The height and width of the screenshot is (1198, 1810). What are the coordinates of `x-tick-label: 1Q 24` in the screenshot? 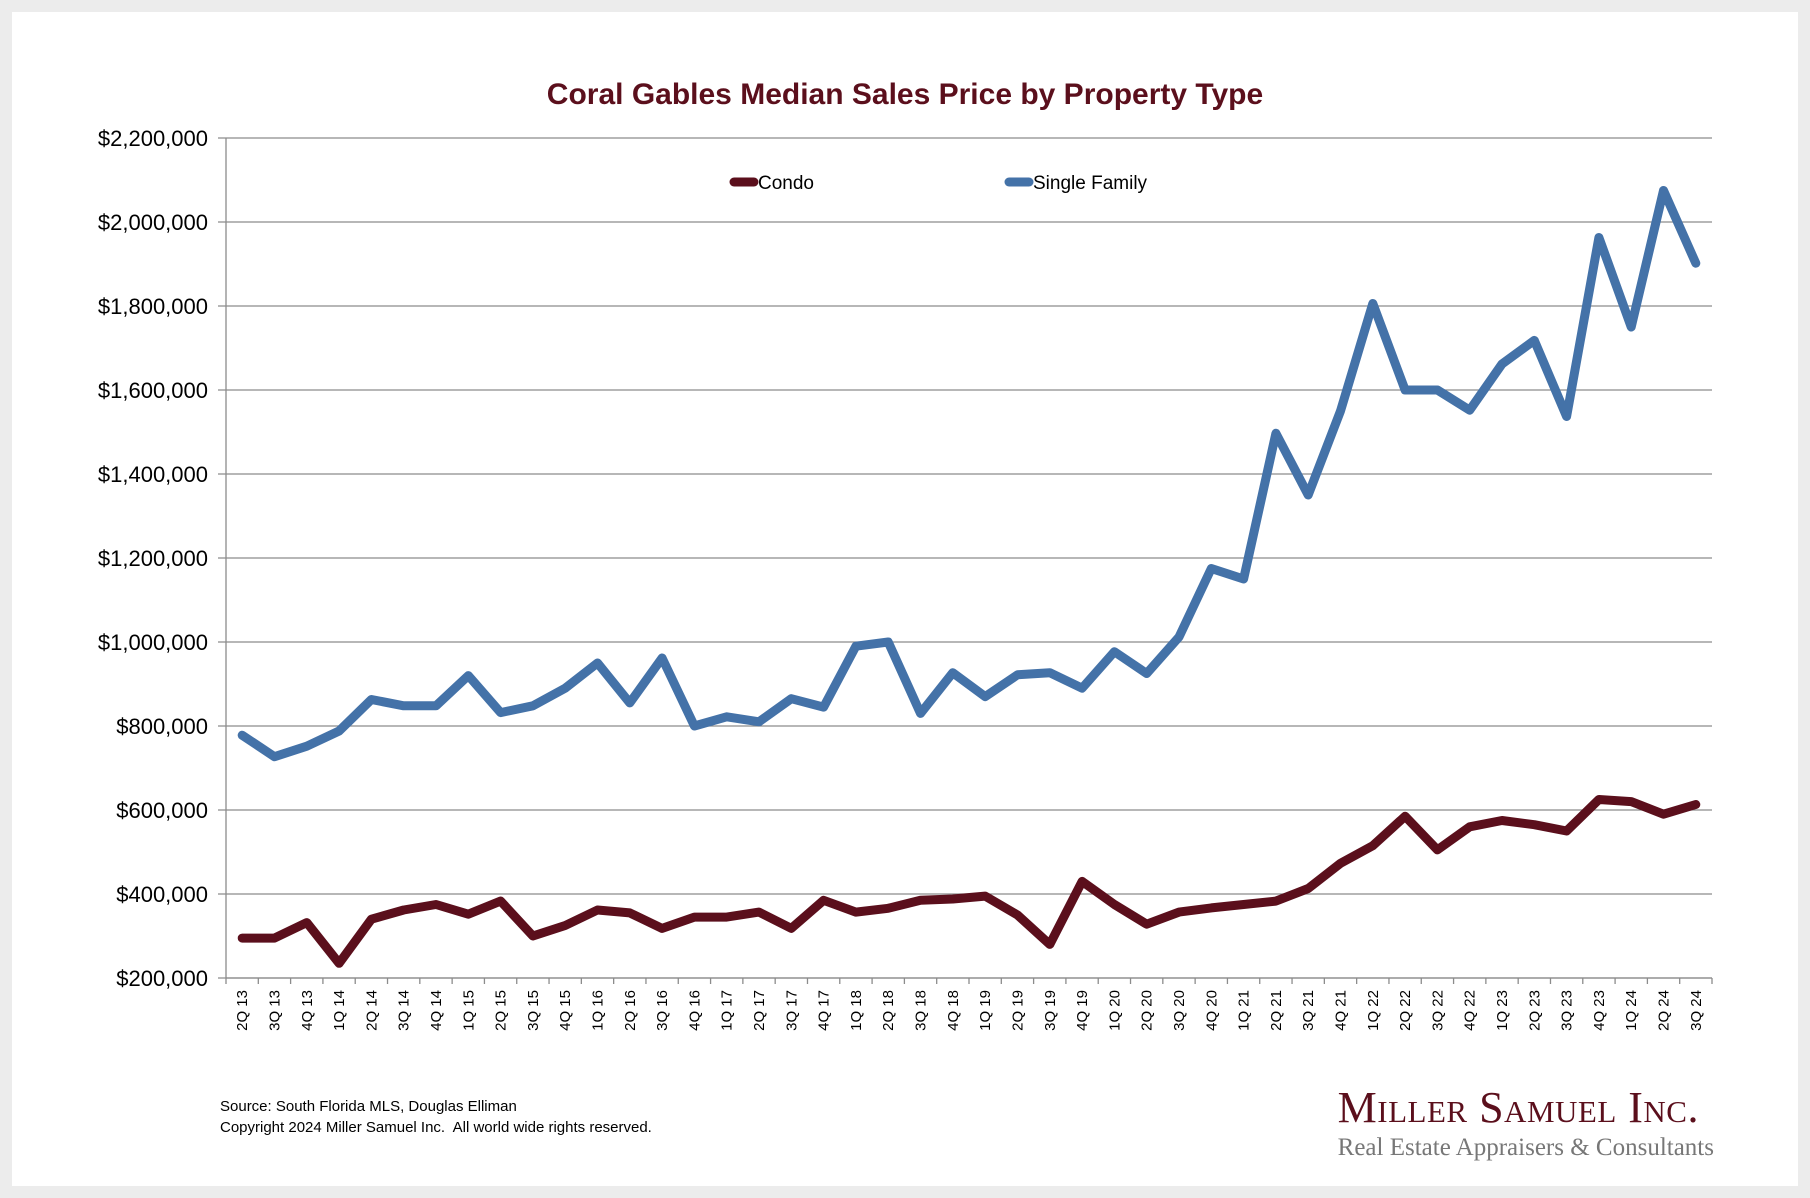 It's located at (1631, 1010).